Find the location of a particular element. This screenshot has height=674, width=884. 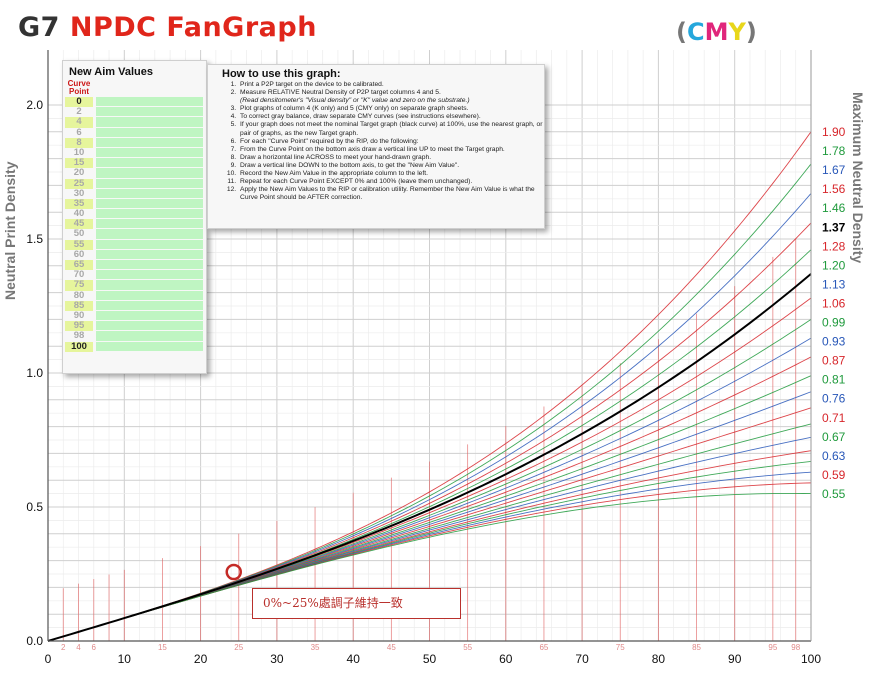

curve-end-label: 1.90 is located at coordinates (834, 132).